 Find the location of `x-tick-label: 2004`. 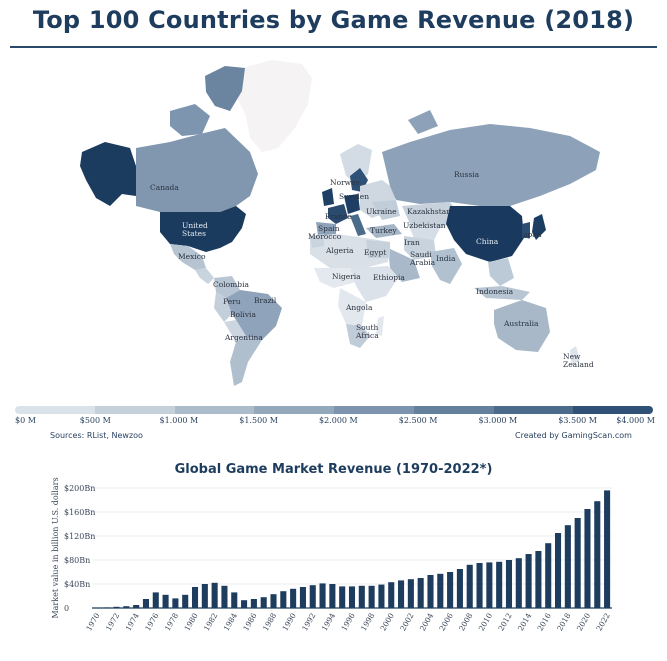

x-tick-label: 2004 is located at coordinates (426, 621).